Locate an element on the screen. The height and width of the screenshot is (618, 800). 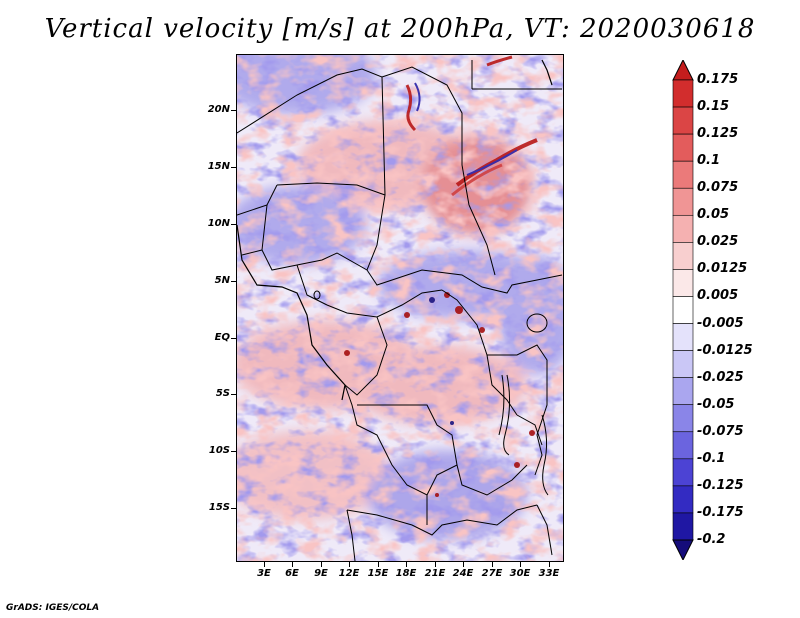
lon-label: 33E is located at coordinates (549, 573).